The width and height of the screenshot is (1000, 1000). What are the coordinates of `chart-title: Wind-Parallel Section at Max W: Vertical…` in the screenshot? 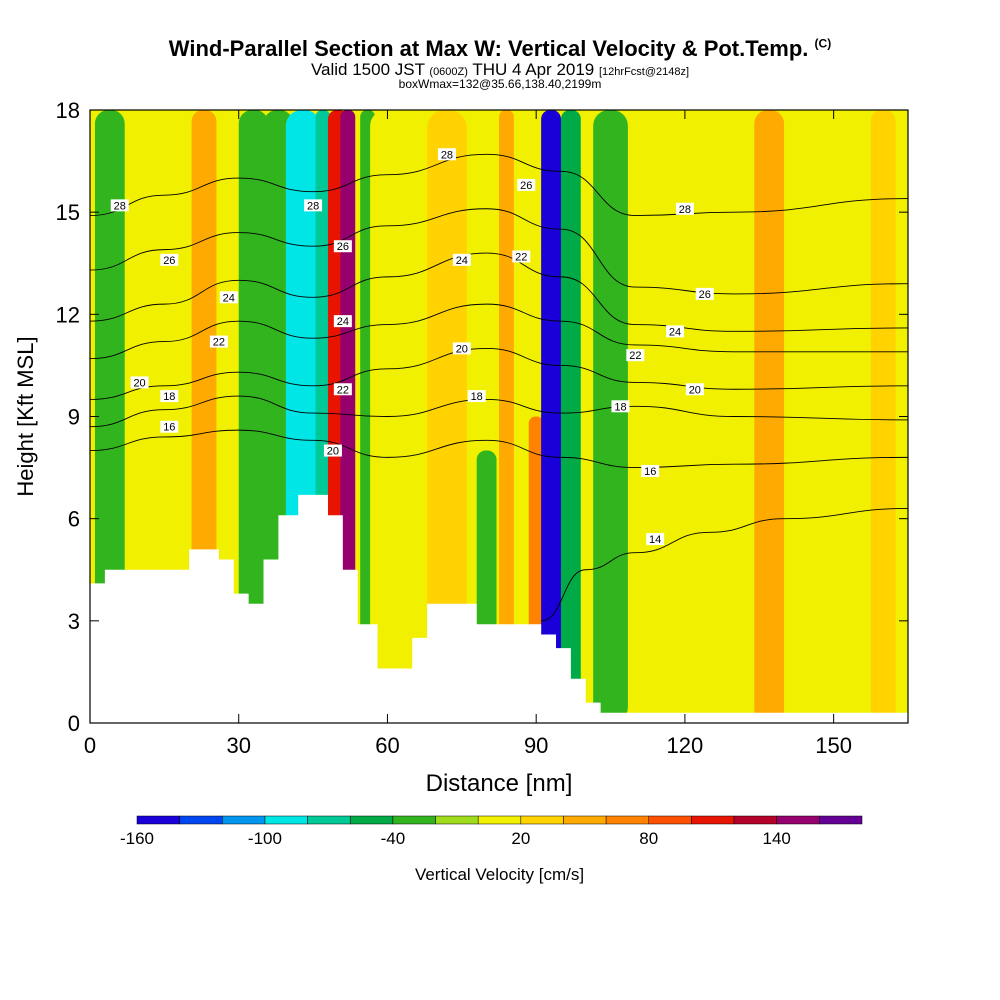 It's located at (500, 48).